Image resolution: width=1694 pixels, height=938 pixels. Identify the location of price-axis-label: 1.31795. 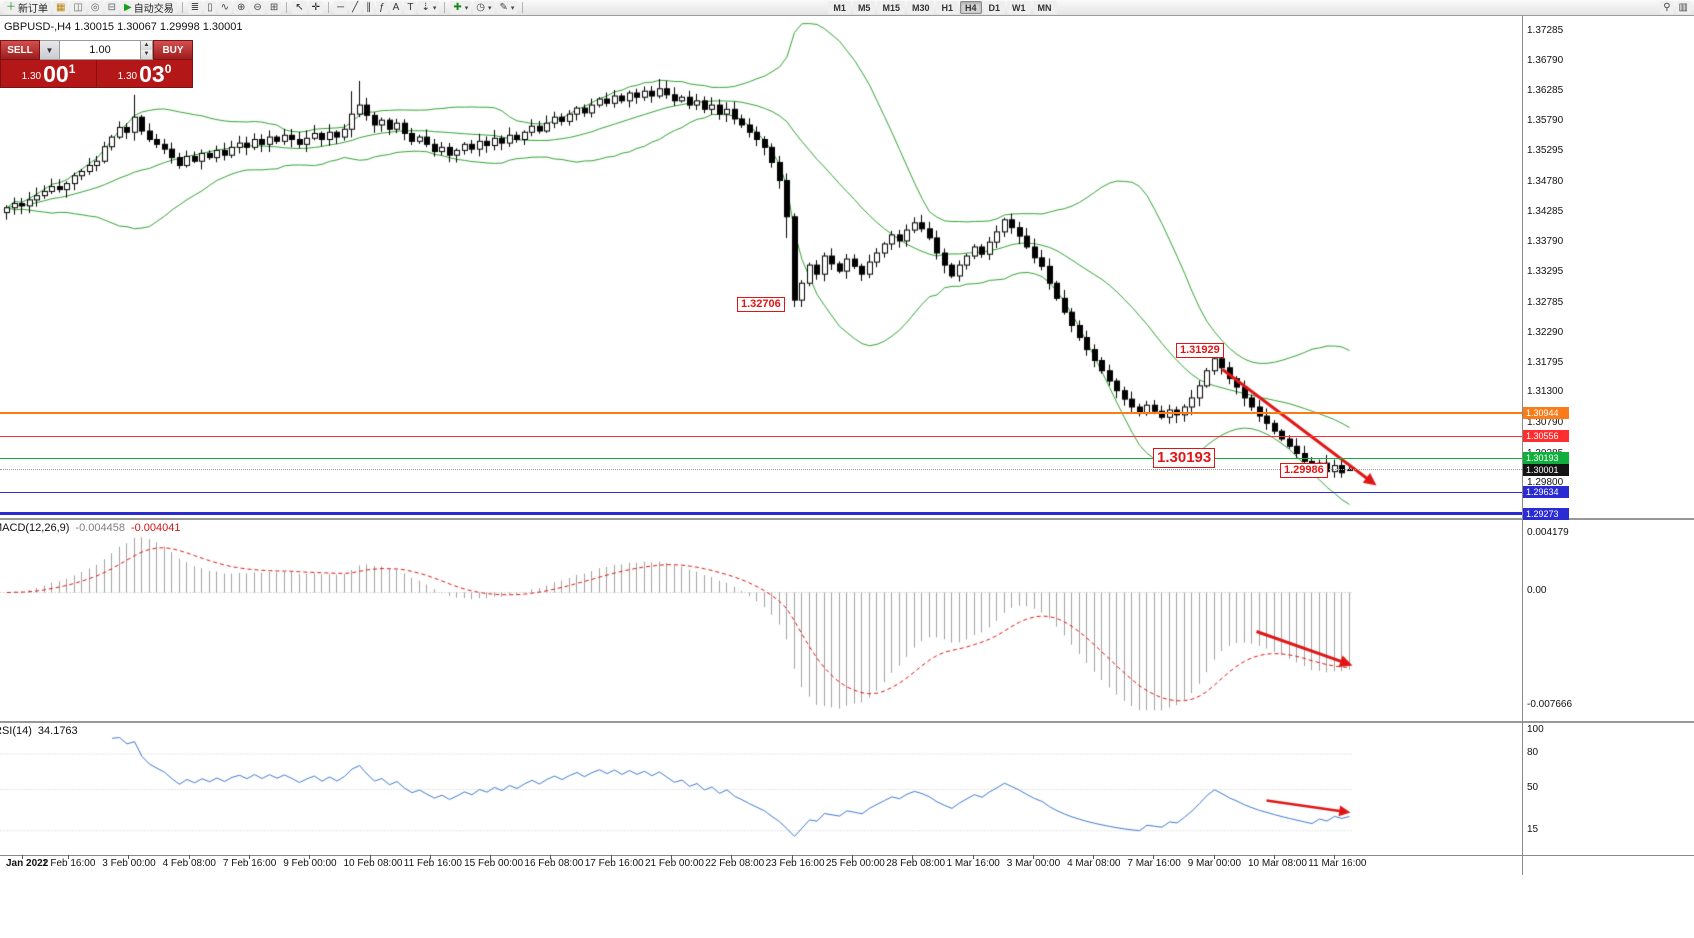
(1545, 362).